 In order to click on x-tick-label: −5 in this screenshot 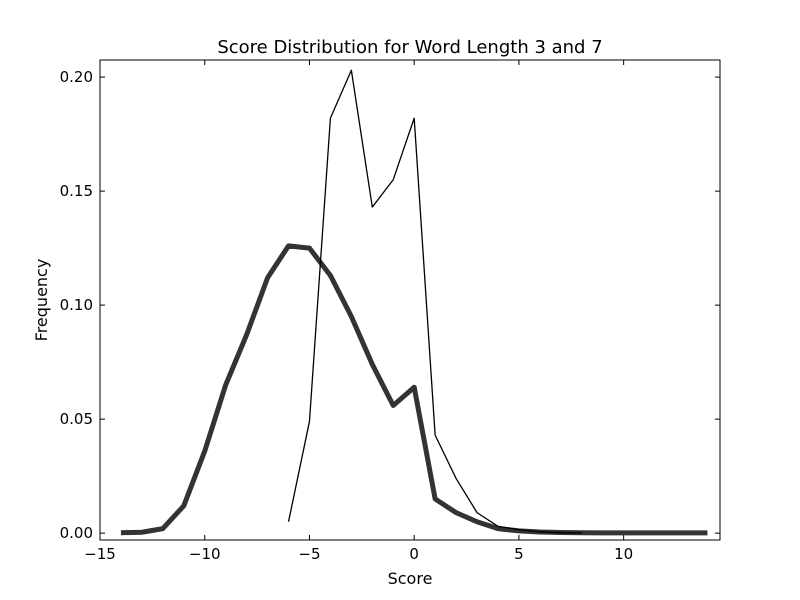, I will do `click(309, 554)`.